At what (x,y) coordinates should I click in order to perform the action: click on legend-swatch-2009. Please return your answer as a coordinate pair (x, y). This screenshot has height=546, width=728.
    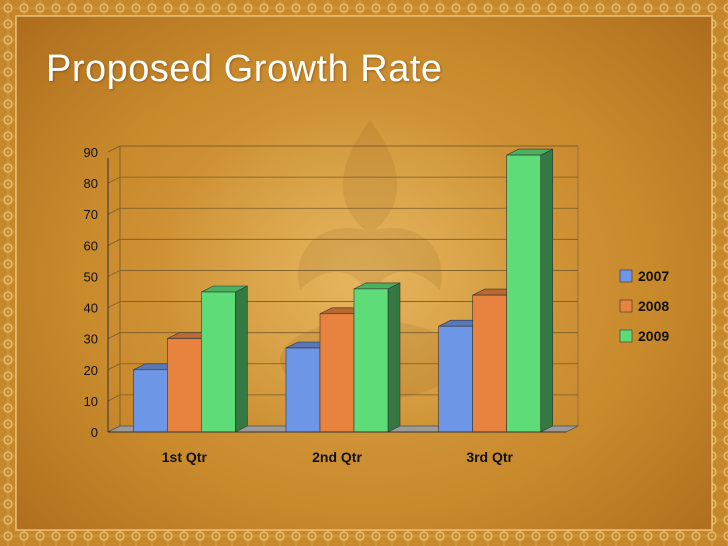
    Looking at the image, I should click on (626, 336).